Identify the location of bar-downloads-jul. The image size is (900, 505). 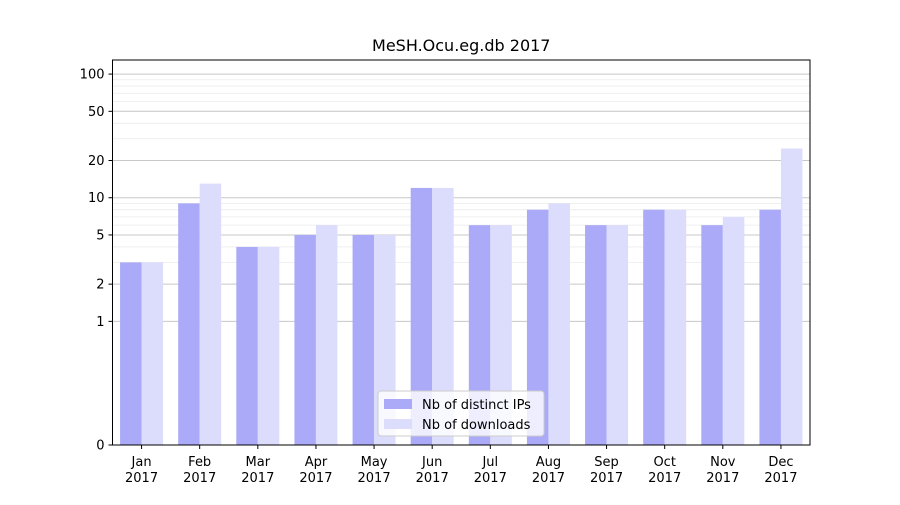
(501, 335).